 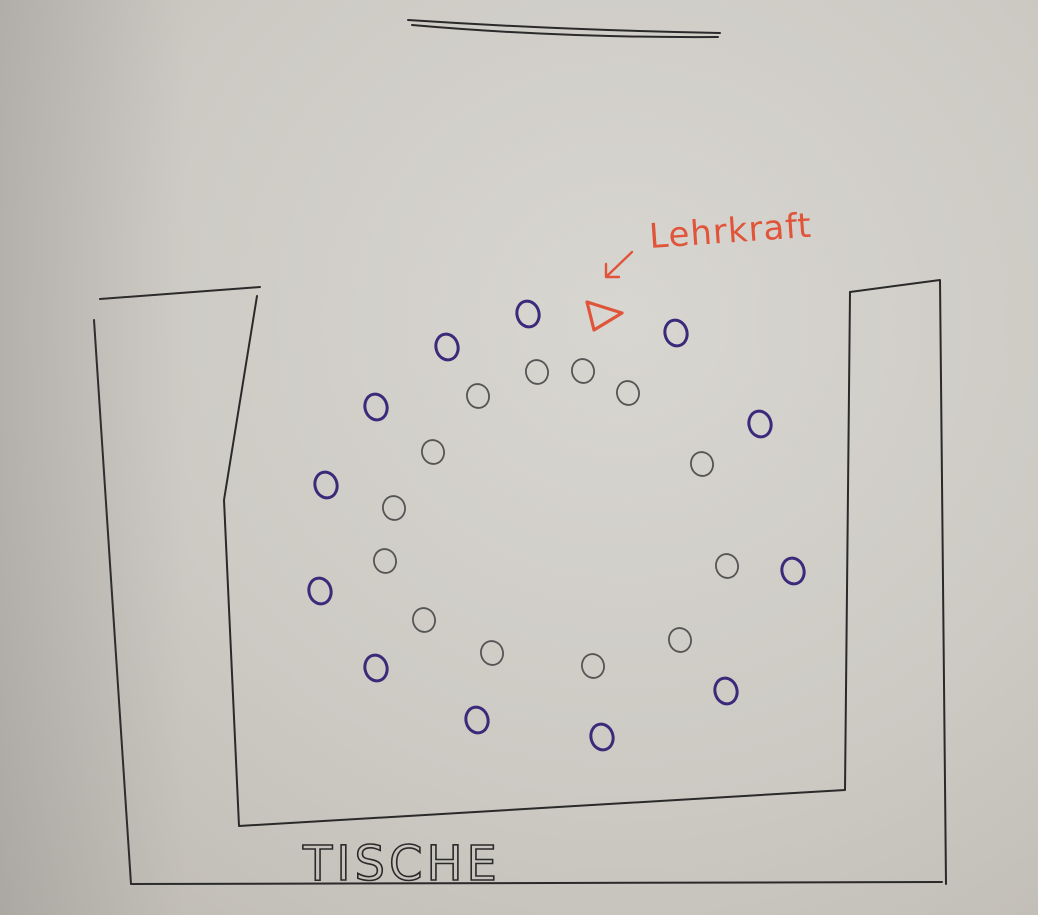 What do you see at coordinates (401, 864) in the screenshot?
I see `tables-label: TISCHE` at bounding box center [401, 864].